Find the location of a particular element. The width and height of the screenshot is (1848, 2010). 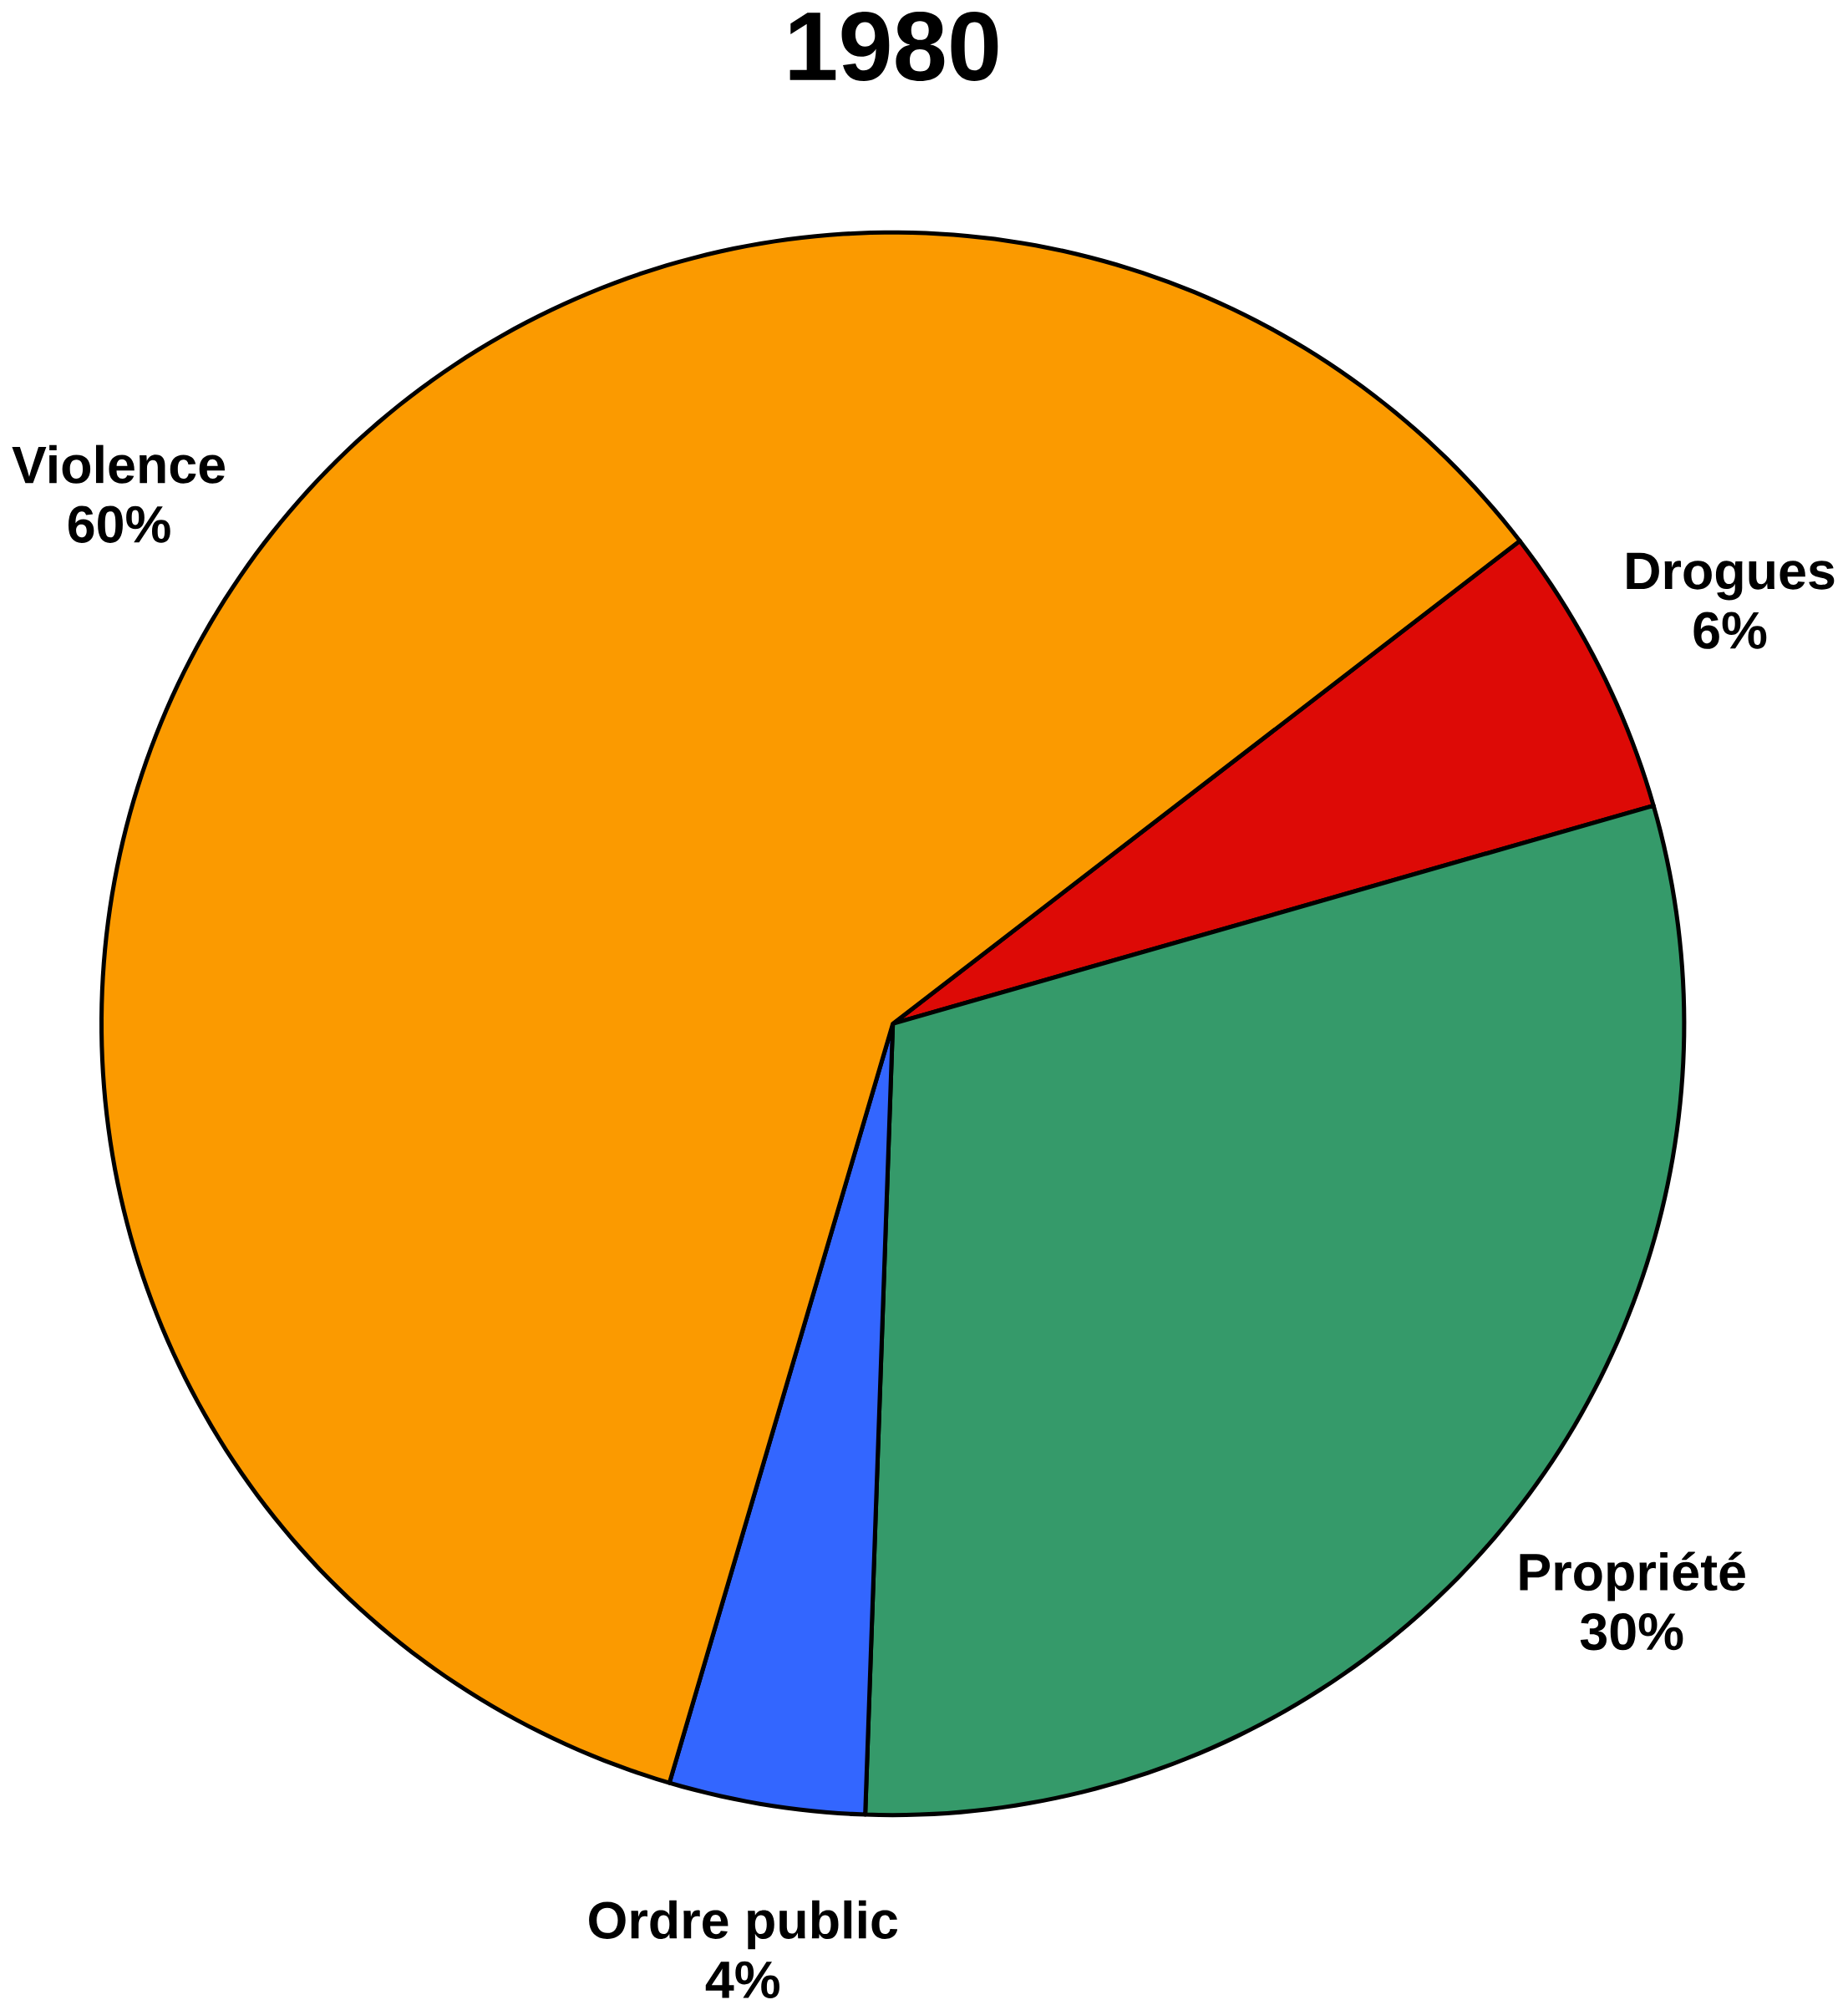

data-label: 6% is located at coordinates (1730, 631).